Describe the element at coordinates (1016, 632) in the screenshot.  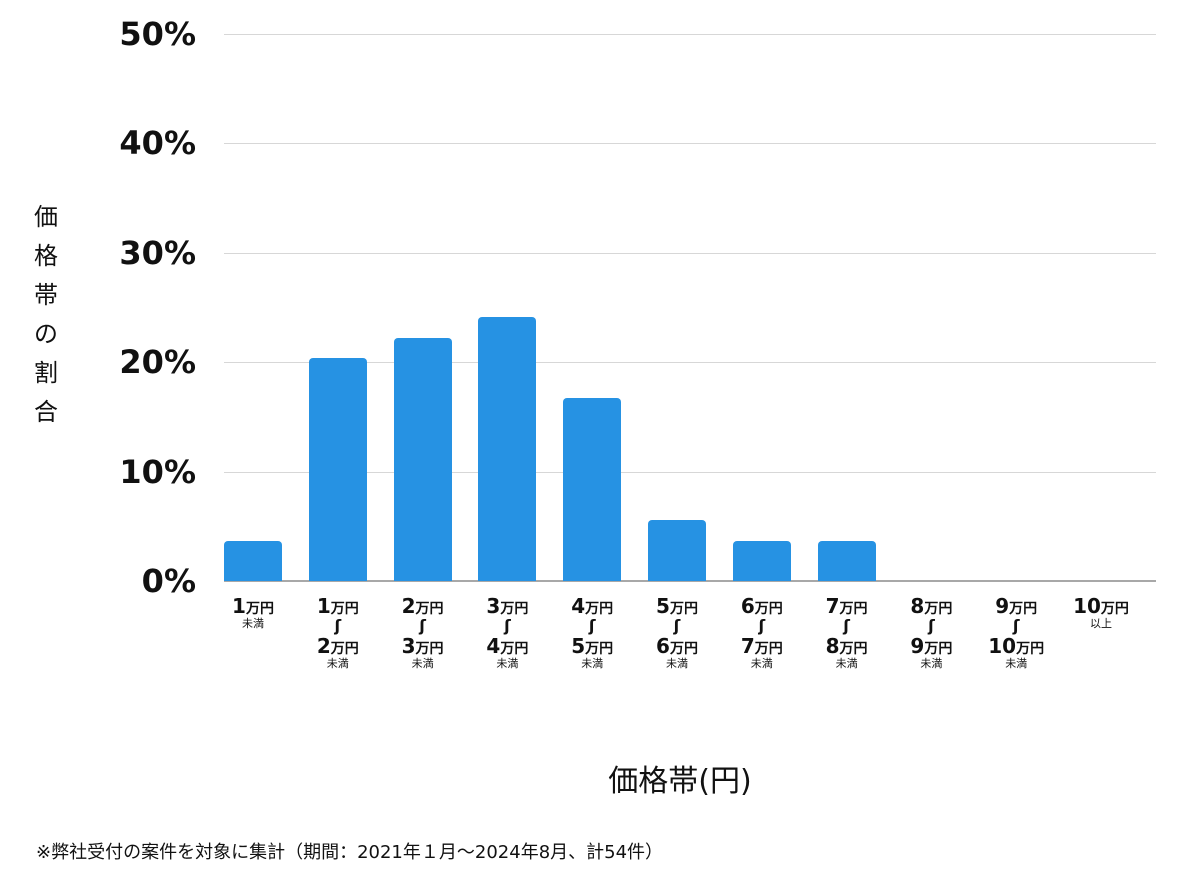
I see `x-category-label: 9万円 ʃ 10万円 未満` at that location.